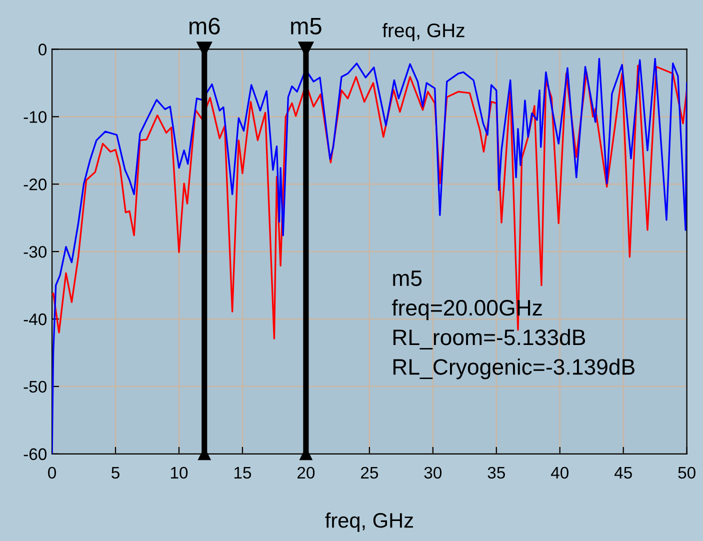 The height and width of the screenshot is (541, 703). I want to click on x-tick-label: 35, so click(496, 472).